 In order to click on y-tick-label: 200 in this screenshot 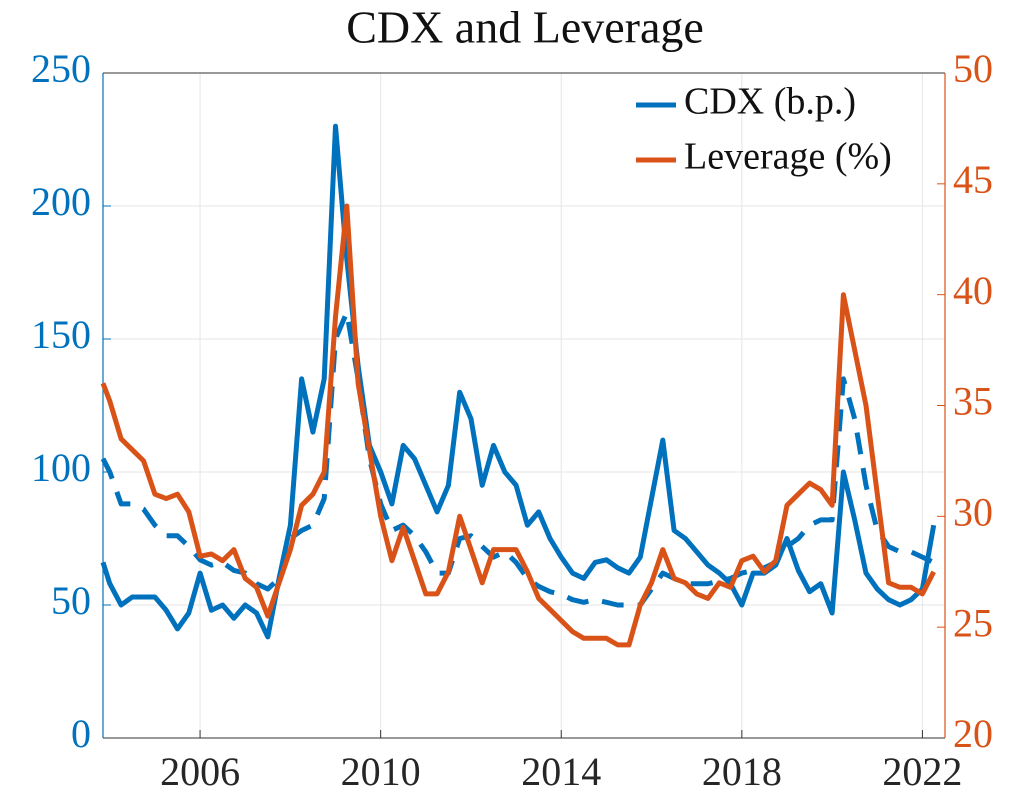, I will do `click(61, 201)`.